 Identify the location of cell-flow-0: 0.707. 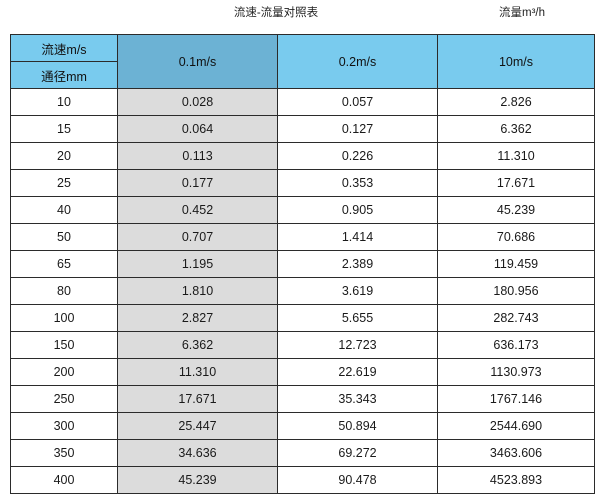
(197, 237).